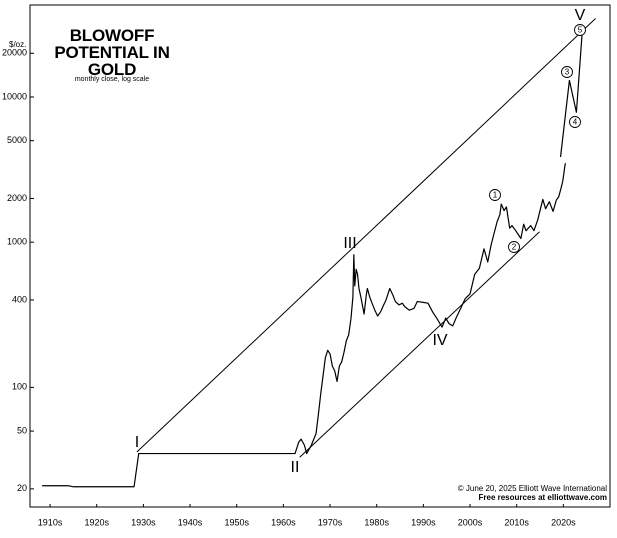 The height and width of the screenshot is (538, 617). I want to click on wave-count: 4, so click(575, 122).